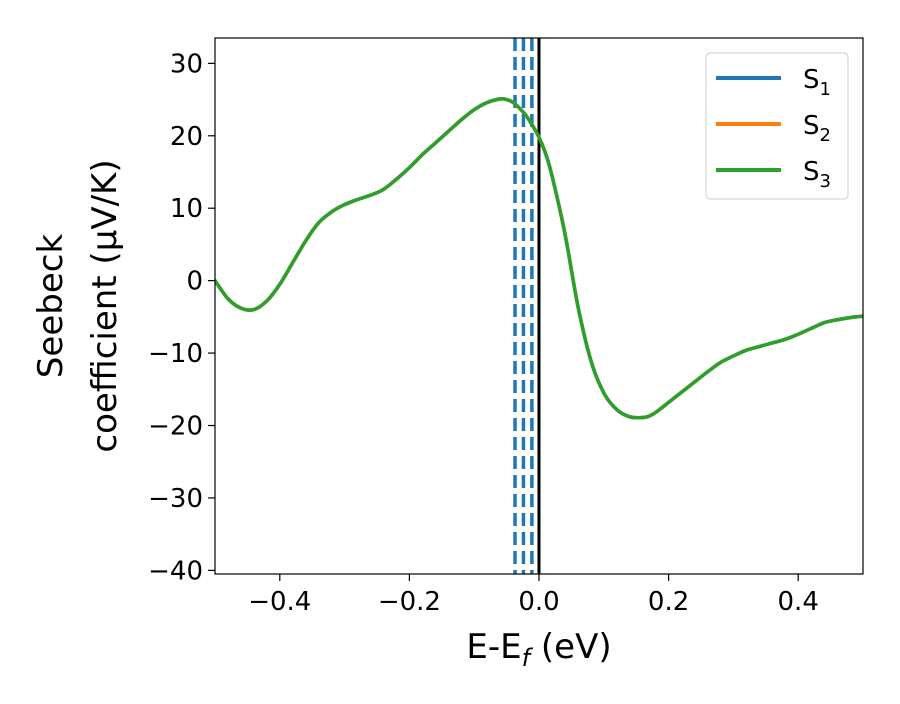 The width and height of the screenshot is (900, 704). I want to click on y-tick-label: −30, so click(175, 499).